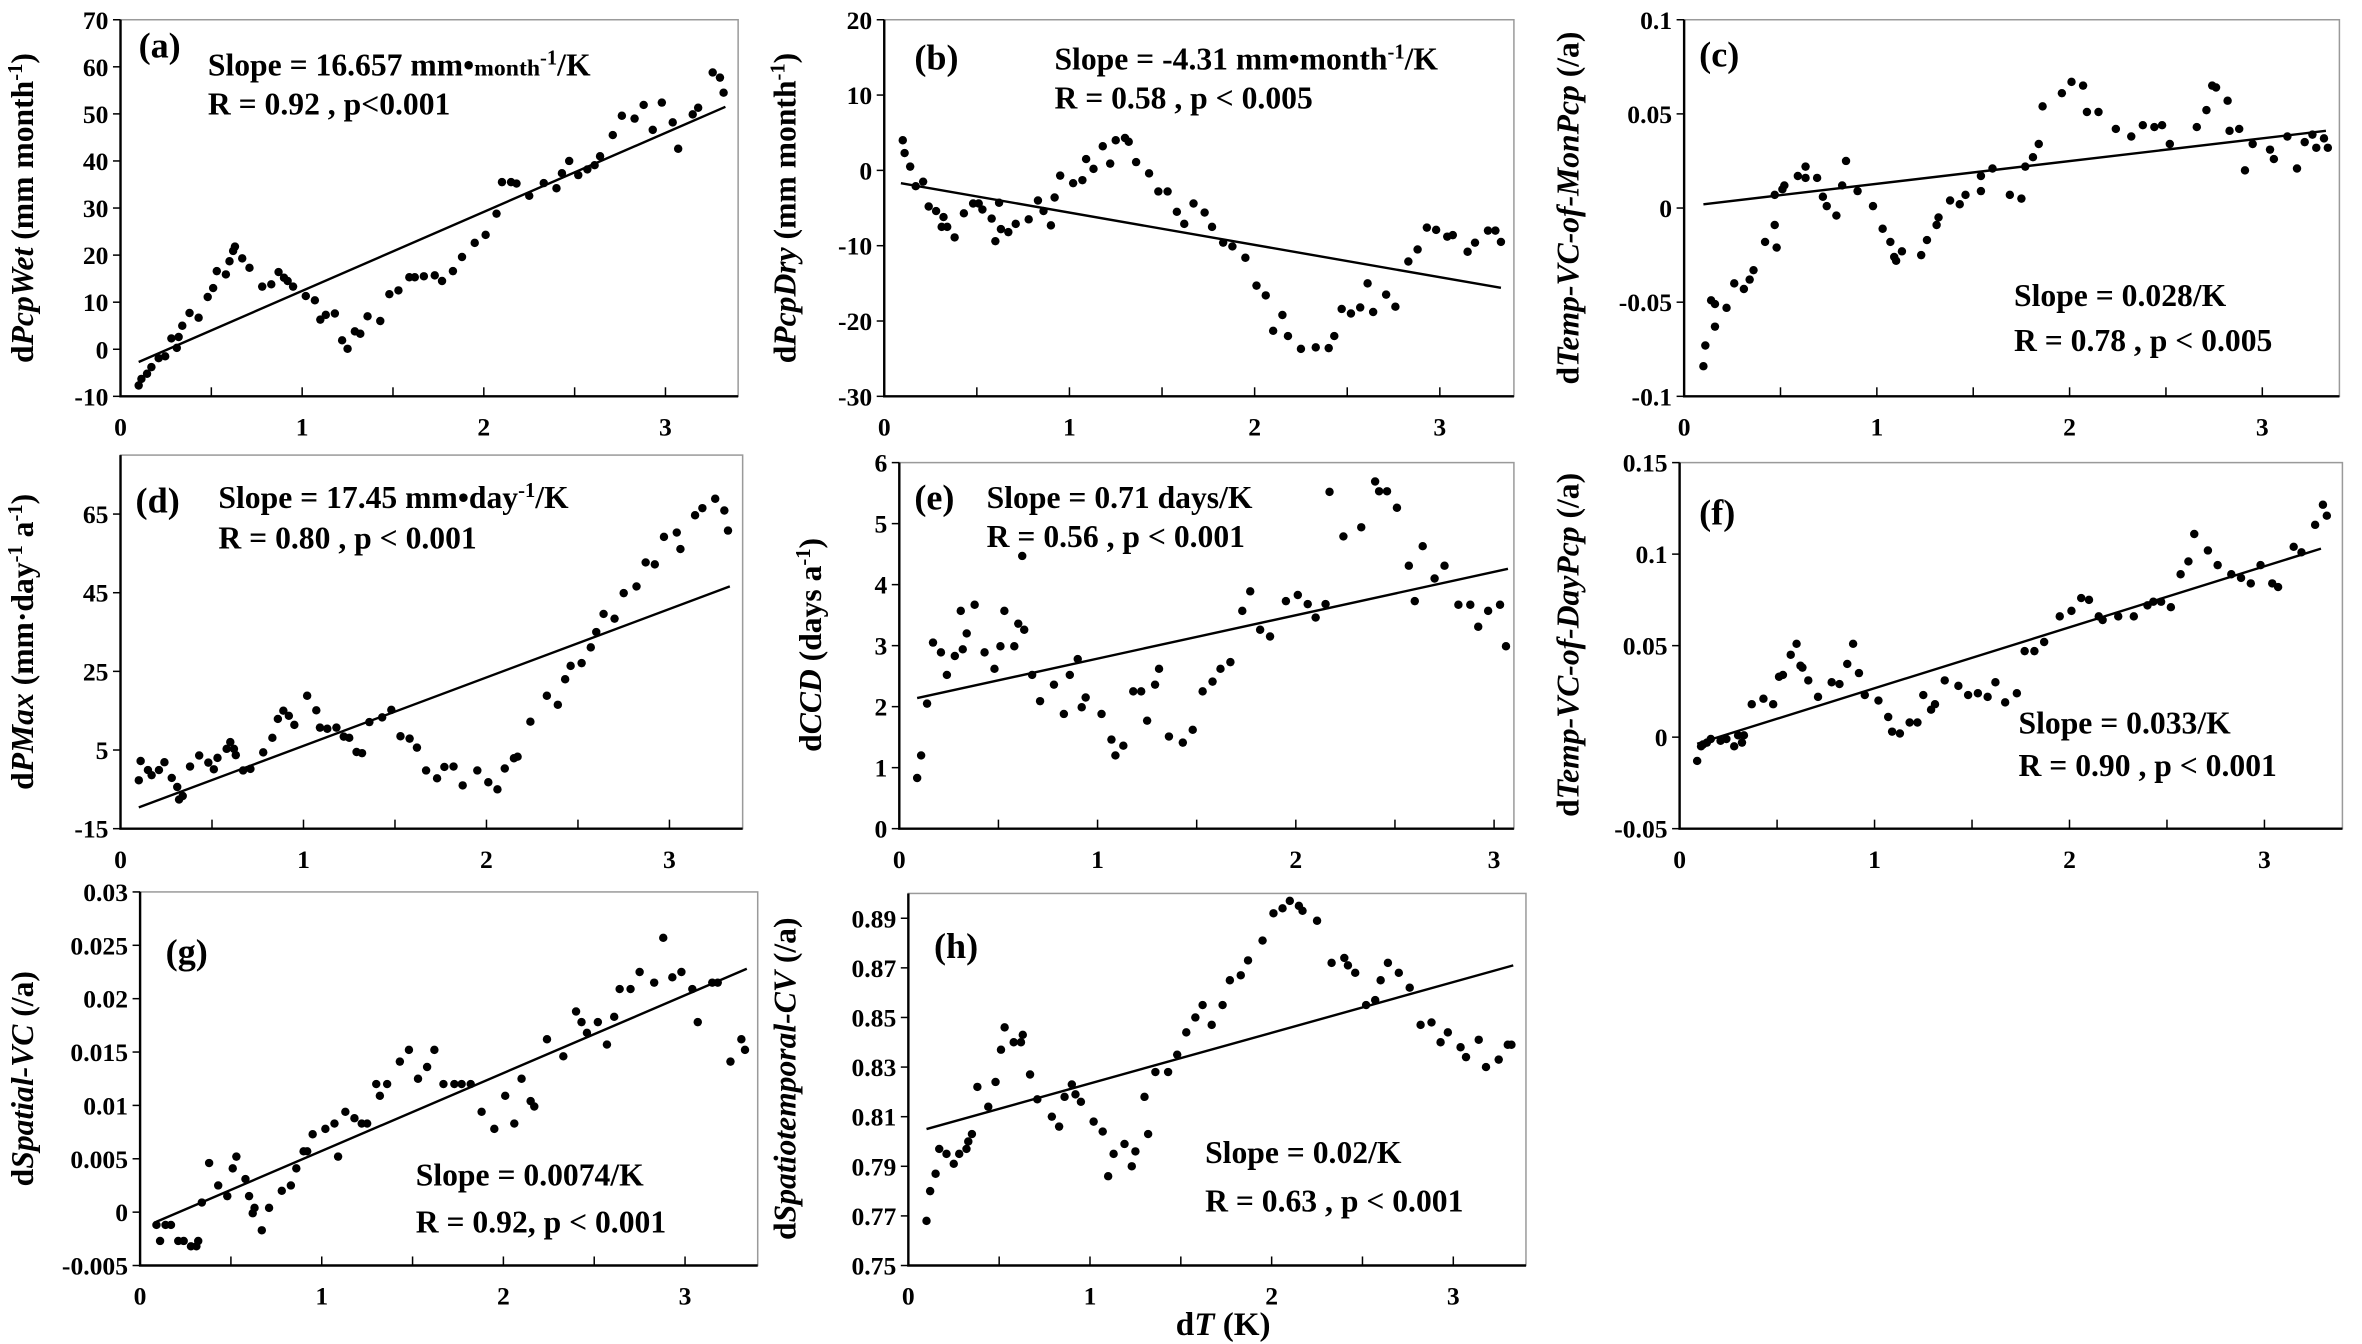  Describe the element at coordinates (96, 671) in the screenshot. I see `y-tick-label: 25` at that location.